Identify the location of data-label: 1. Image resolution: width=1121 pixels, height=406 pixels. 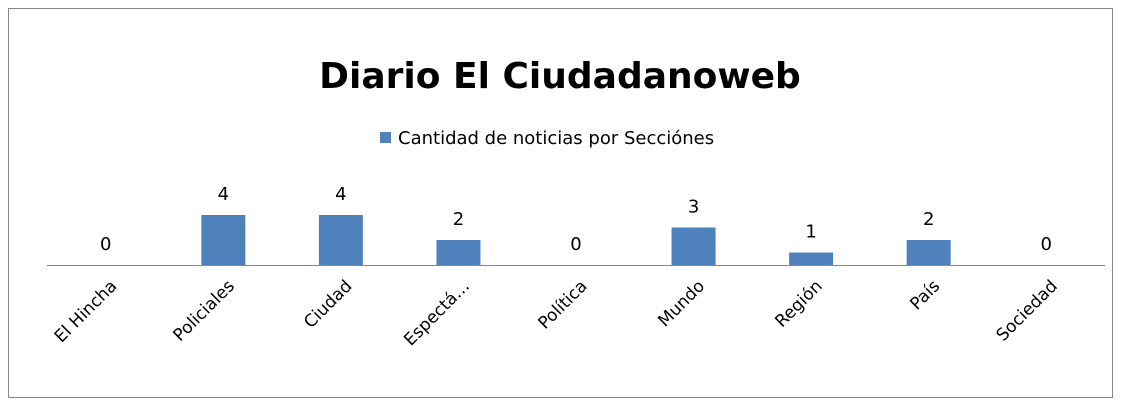
(810, 232).